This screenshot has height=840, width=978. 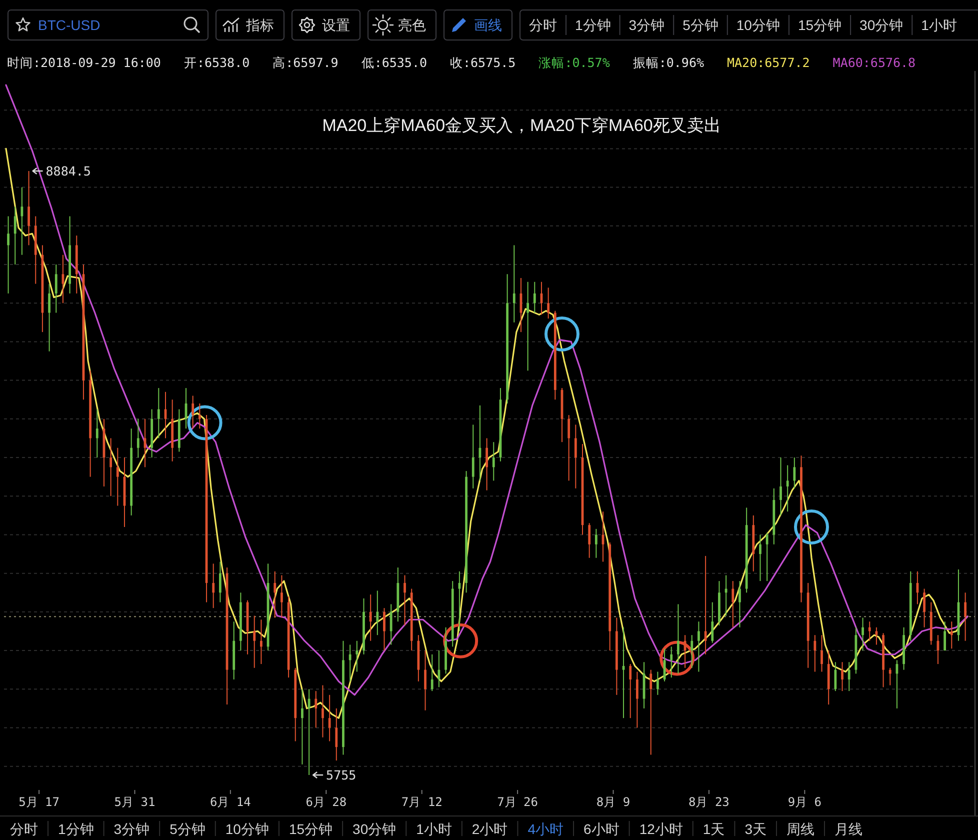 I want to click on x-tick-label: 8月 23, so click(x=709, y=802).